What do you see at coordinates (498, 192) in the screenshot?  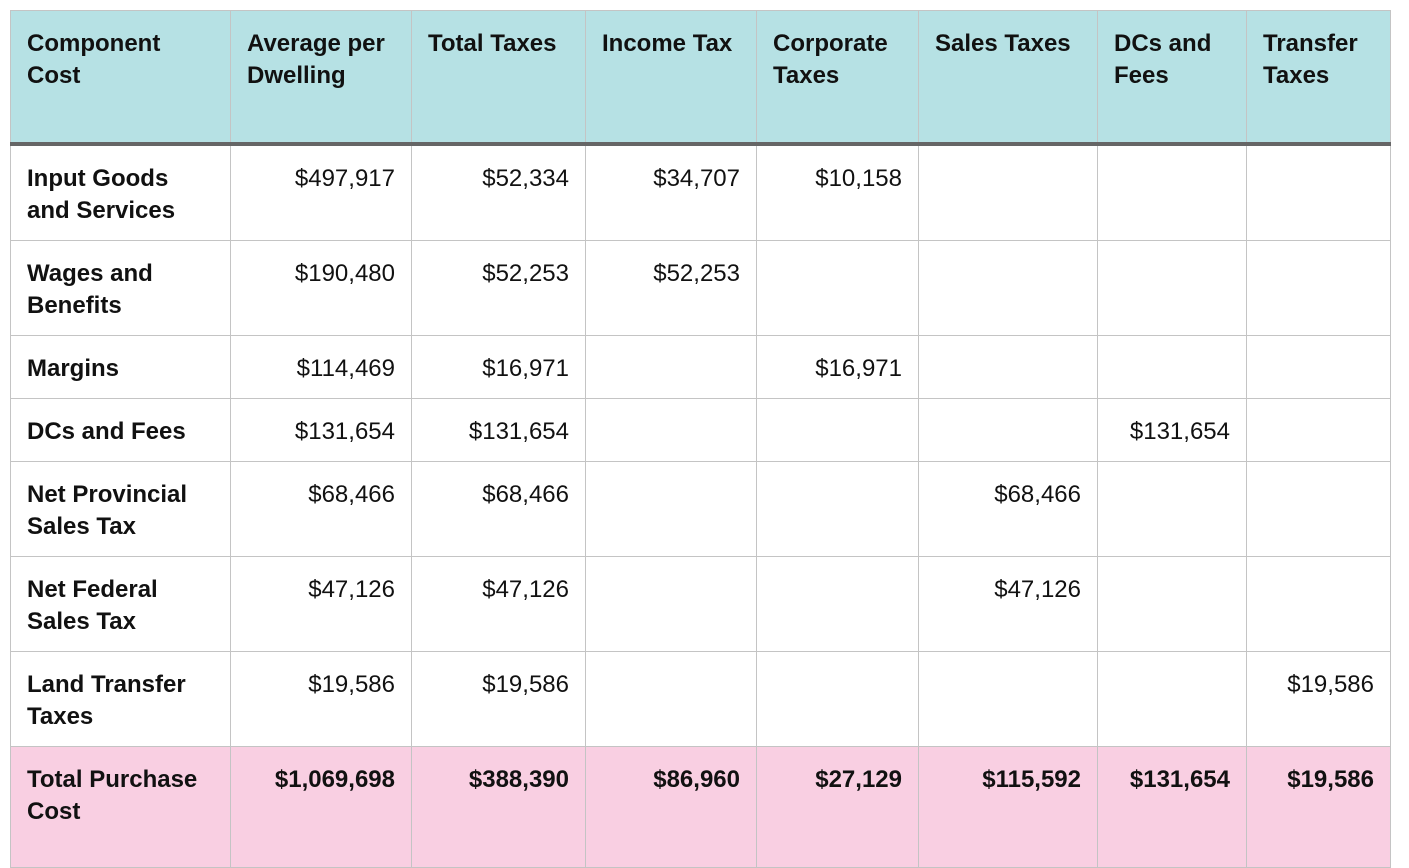 I see `cell-total-taxes: $52,334` at bounding box center [498, 192].